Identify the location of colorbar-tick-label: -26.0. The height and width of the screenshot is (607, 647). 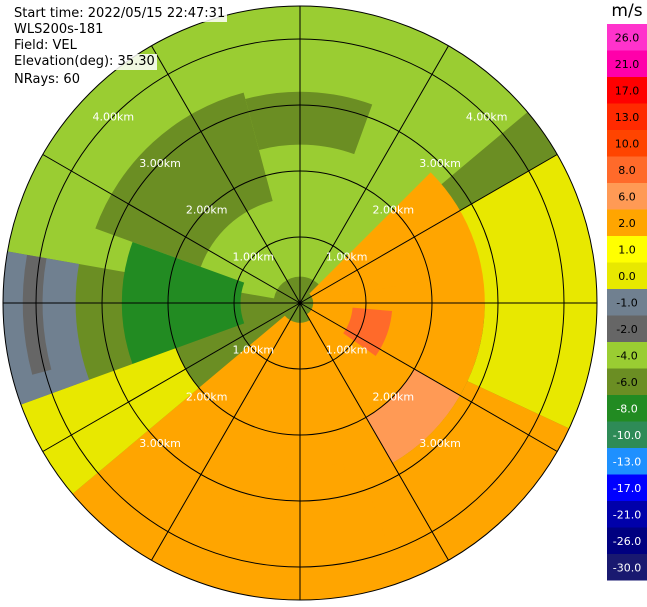
(627, 541).